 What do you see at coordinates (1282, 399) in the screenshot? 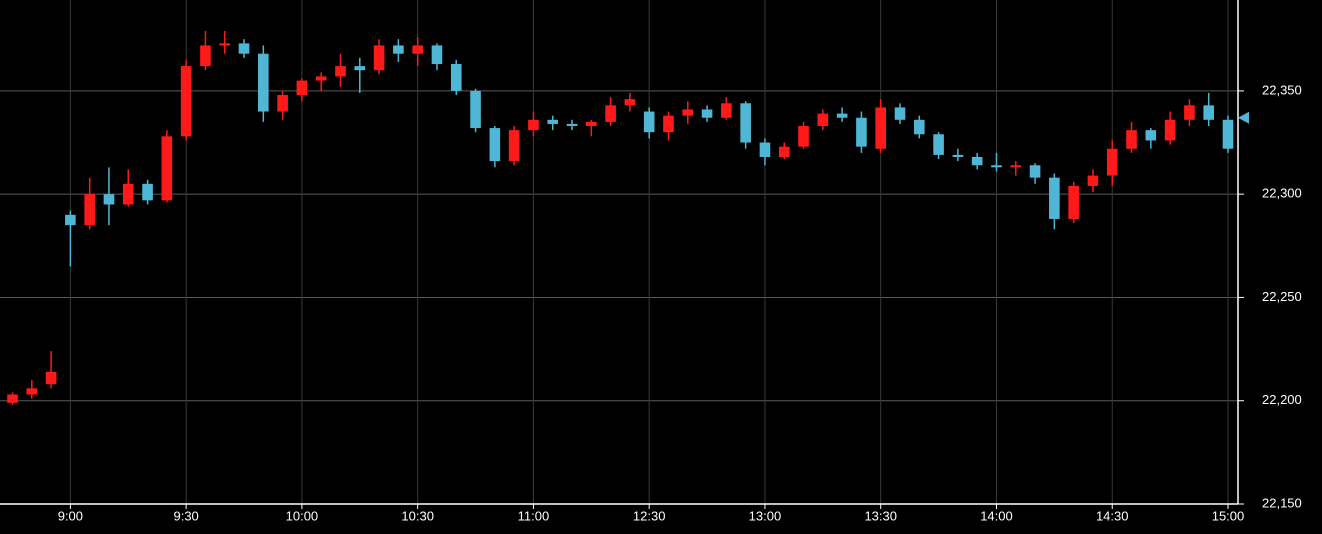
I see `y-tick-label: 22,200` at bounding box center [1282, 399].